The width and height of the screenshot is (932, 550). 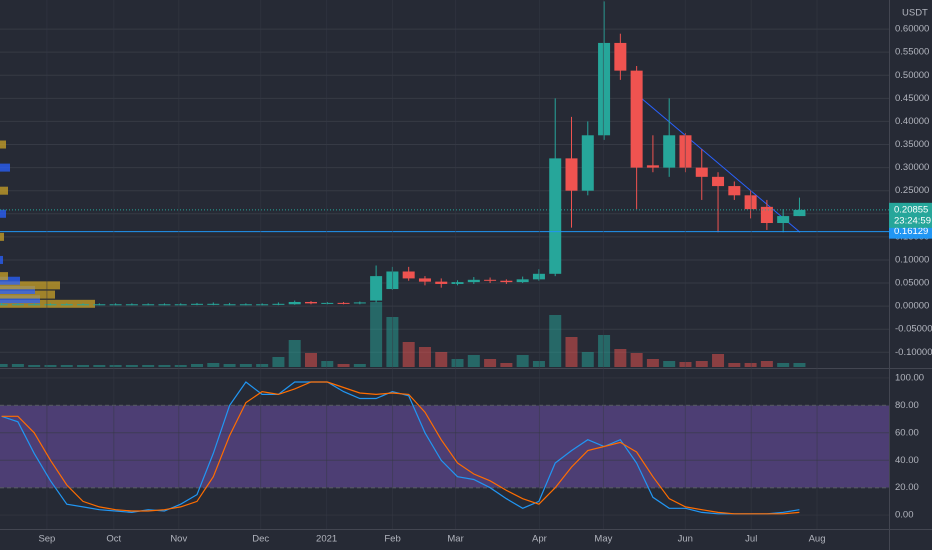 I want to click on level-box, so click(x=910, y=231).